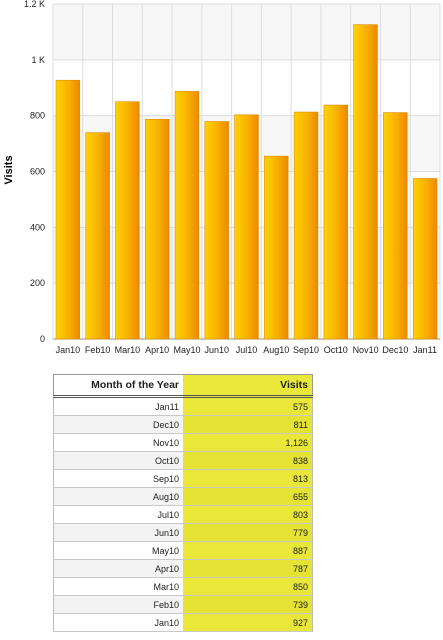 This screenshot has width=443, height=640. I want to click on bar-aug10, so click(276, 247).